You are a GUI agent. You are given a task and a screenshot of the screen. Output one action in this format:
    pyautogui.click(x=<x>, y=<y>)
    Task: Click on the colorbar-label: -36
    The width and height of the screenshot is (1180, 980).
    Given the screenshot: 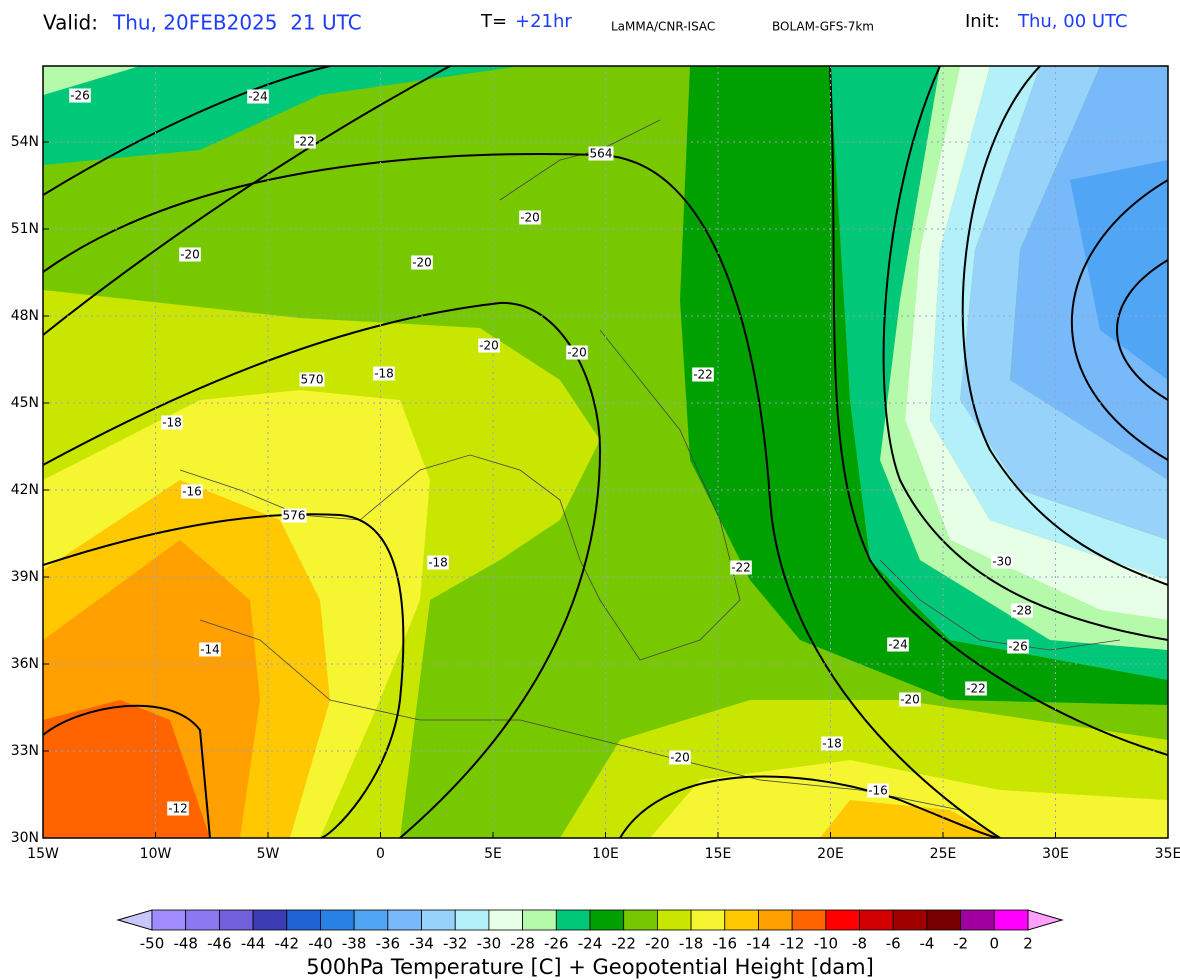 What is the action you would take?
    pyautogui.click(x=388, y=944)
    